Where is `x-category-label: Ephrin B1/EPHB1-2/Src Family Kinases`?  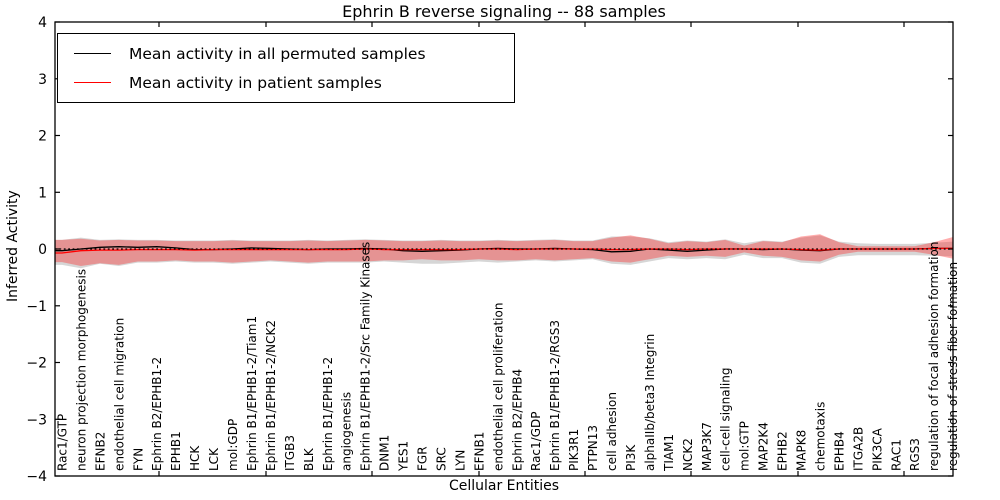 x-category-label: Ephrin B1/EPHB1-2/Src Family Kinases is located at coordinates (366, 356).